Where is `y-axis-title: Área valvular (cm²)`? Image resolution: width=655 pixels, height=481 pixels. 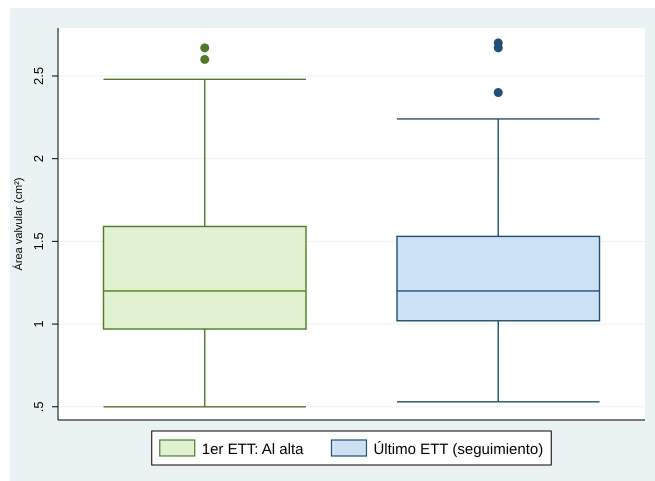
y-axis-title: Área valvular (cm²) is located at coordinates (18, 224).